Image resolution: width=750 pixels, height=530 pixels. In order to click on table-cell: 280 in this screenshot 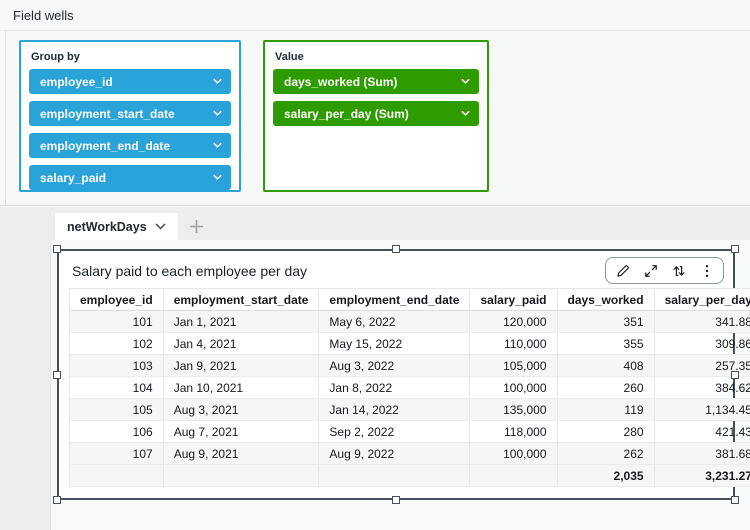, I will do `click(606, 431)`.